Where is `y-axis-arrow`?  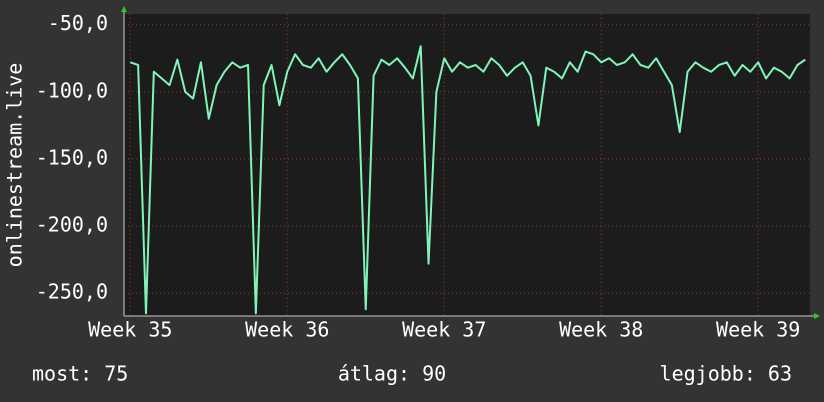 y-axis-arrow is located at coordinates (124, 9).